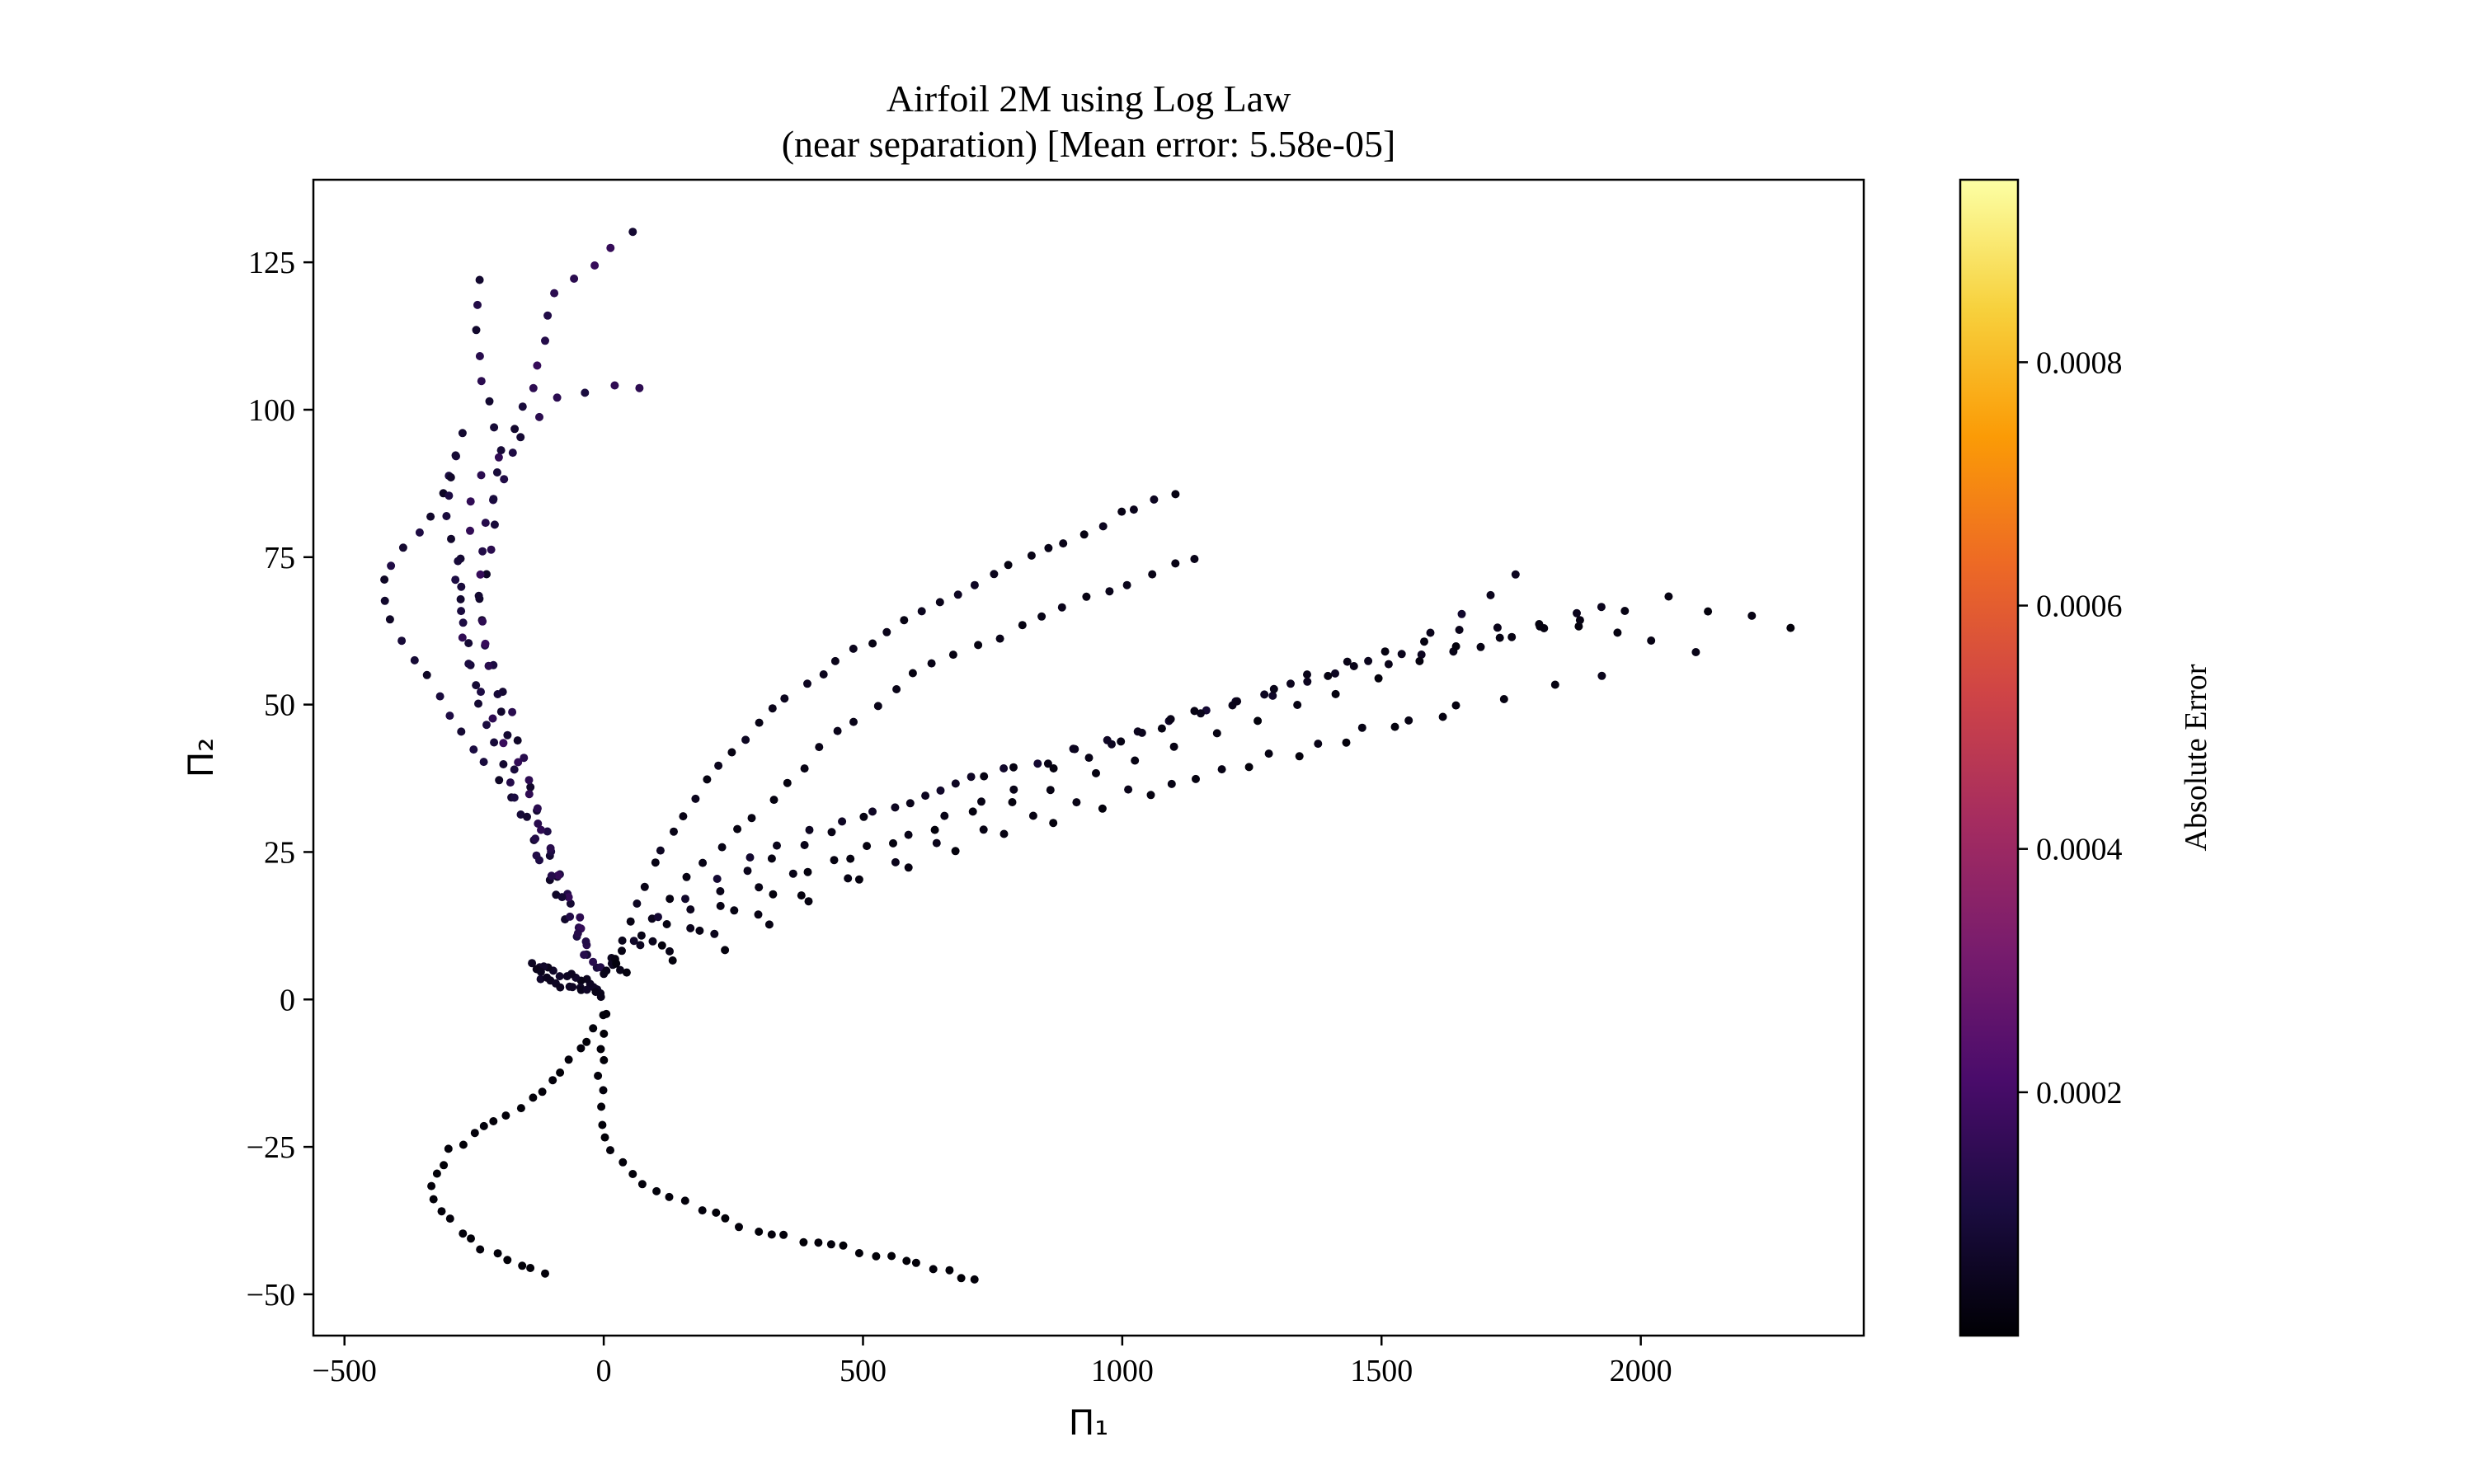  I want to click on y-tick-label: 25, so click(279, 852).